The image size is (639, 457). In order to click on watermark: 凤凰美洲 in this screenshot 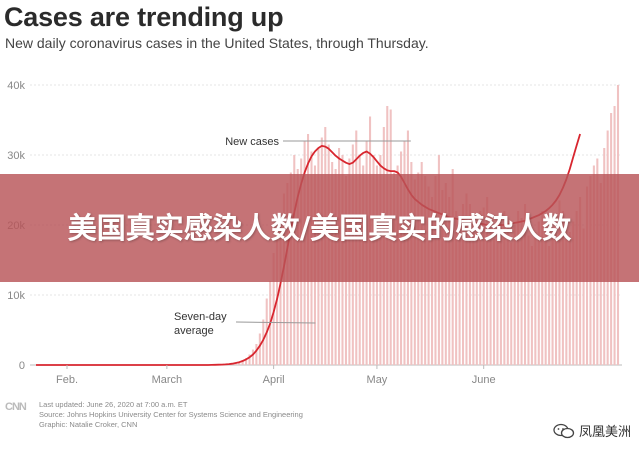, I will do `click(592, 430)`.